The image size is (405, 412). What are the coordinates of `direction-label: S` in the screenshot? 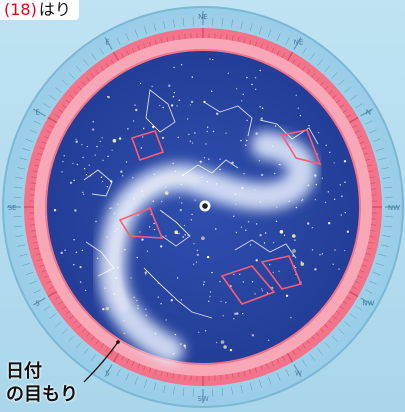 It's located at (37, 304).